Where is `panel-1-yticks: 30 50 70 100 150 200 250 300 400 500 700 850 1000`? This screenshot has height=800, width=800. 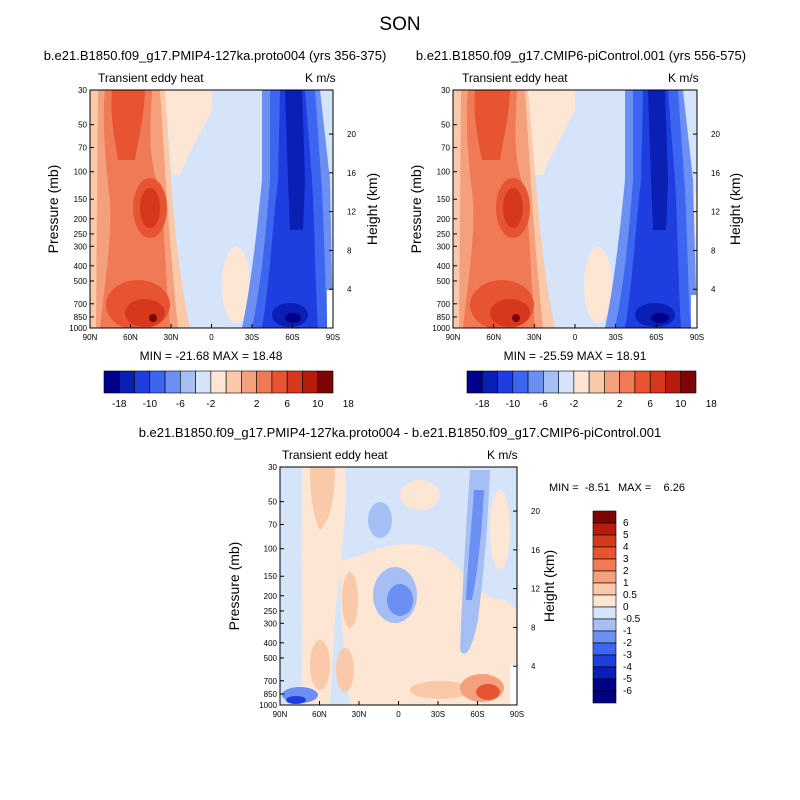 panel-1-yticks: 30 50 70 100 150 200 250 300 400 500 700 850 1000 is located at coordinates (81, 209).